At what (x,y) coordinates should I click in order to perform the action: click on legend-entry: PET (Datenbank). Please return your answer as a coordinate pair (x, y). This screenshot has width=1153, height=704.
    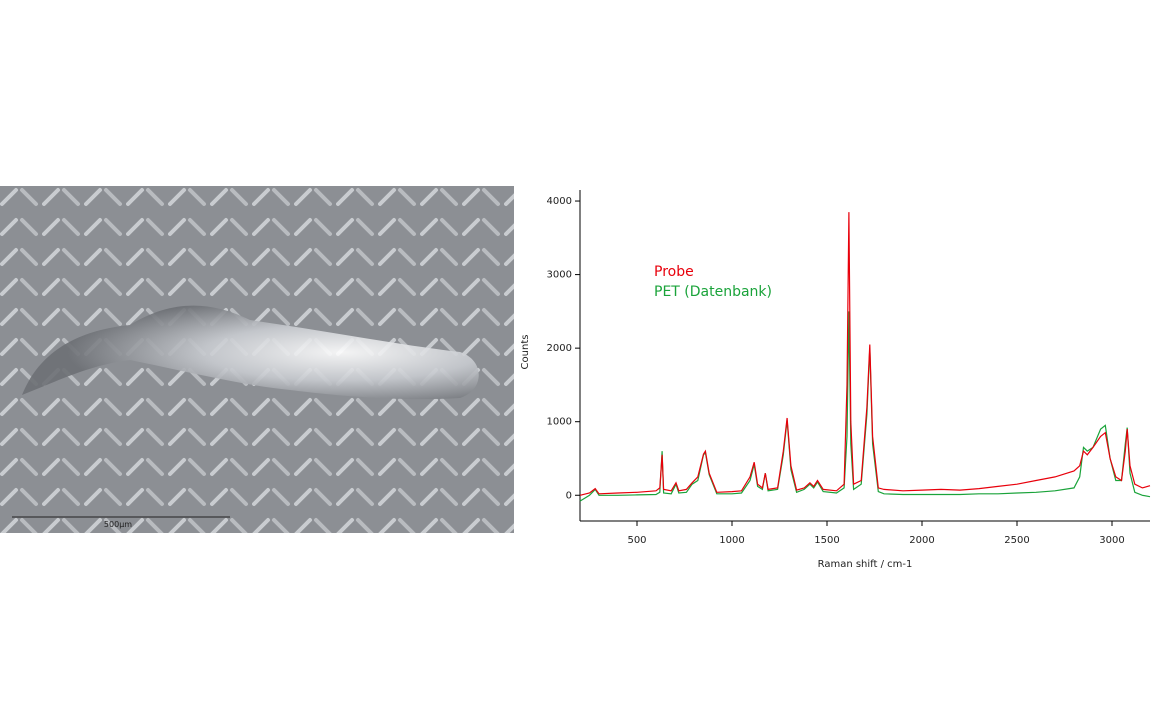
    Looking at the image, I should click on (713, 292).